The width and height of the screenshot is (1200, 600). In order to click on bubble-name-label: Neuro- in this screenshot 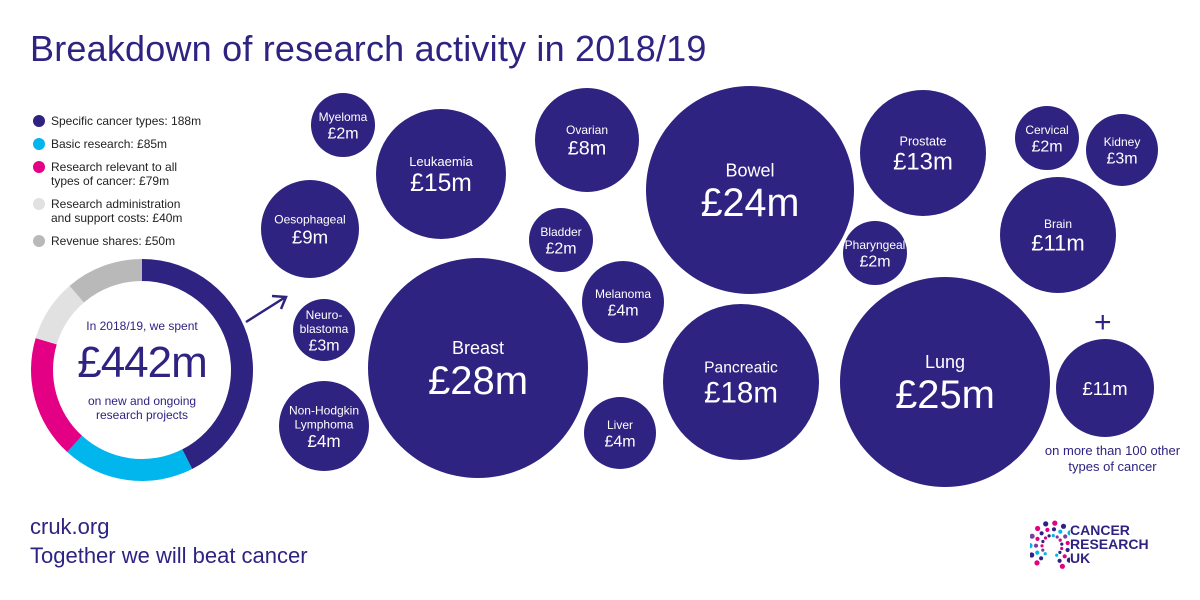, I will do `click(324, 315)`.